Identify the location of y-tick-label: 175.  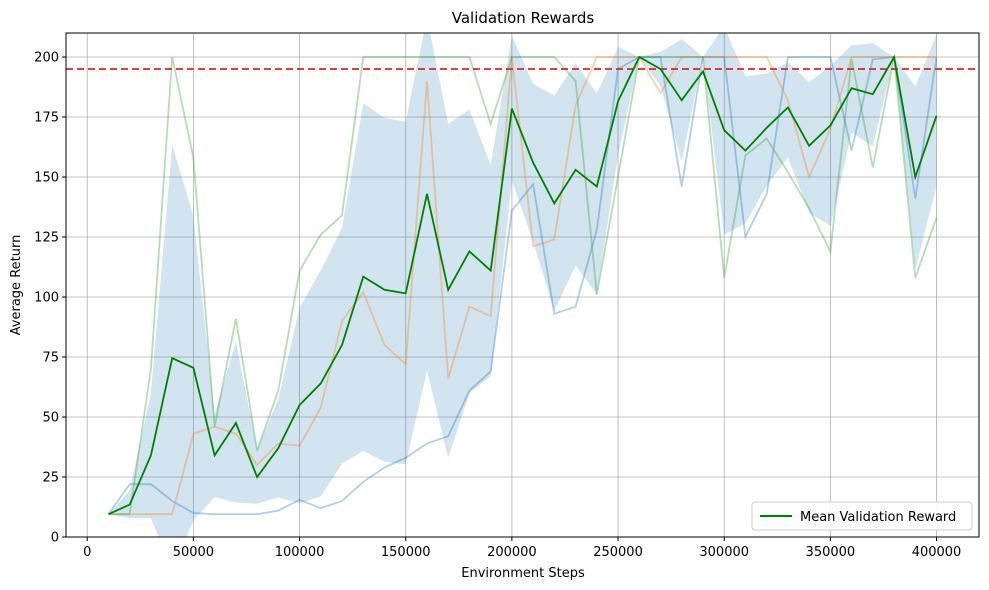
(46, 118).